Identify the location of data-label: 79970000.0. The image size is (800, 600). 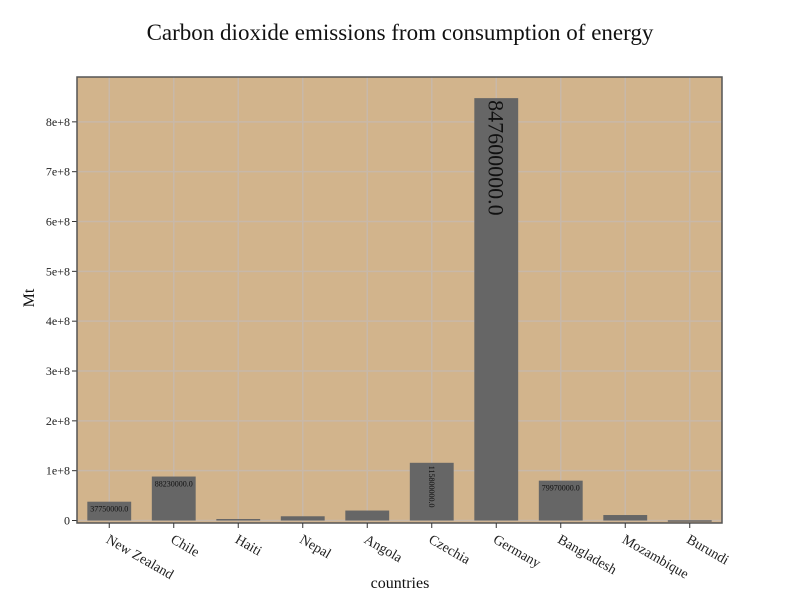
(561, 488).